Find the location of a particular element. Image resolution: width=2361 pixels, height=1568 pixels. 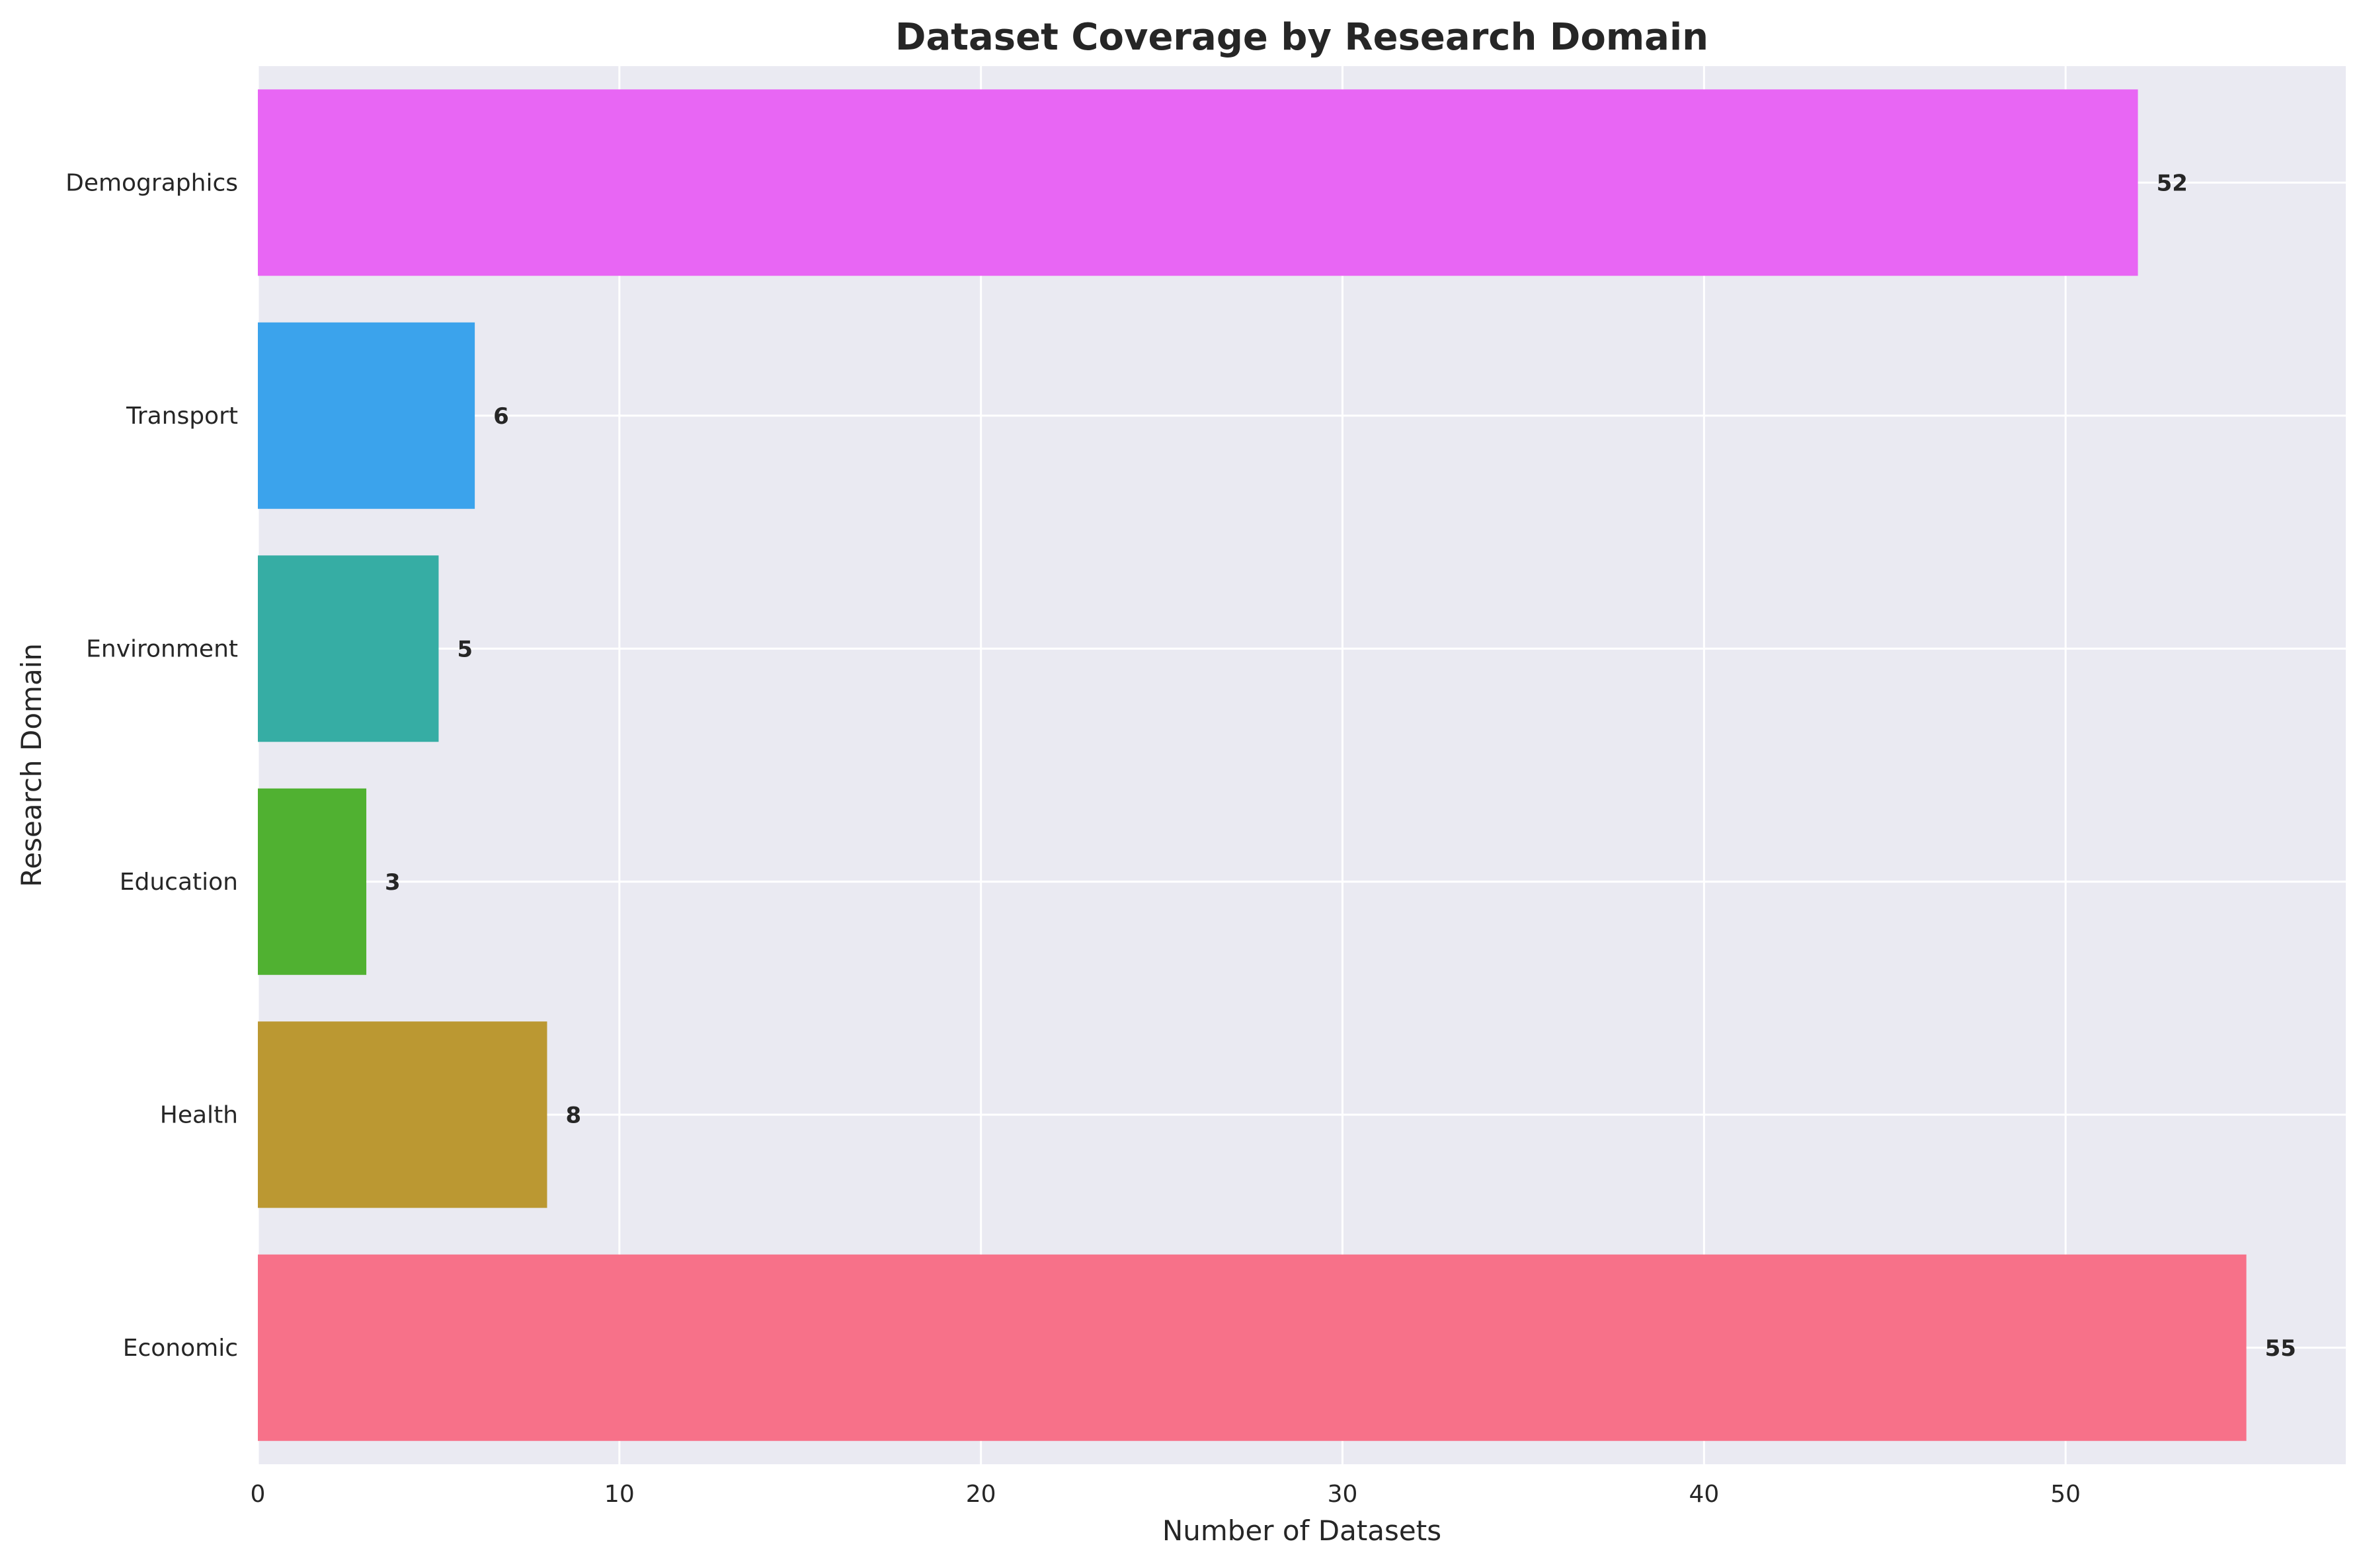

y-tick-label-demographics: Demographics is located at coordinates (151, 182).